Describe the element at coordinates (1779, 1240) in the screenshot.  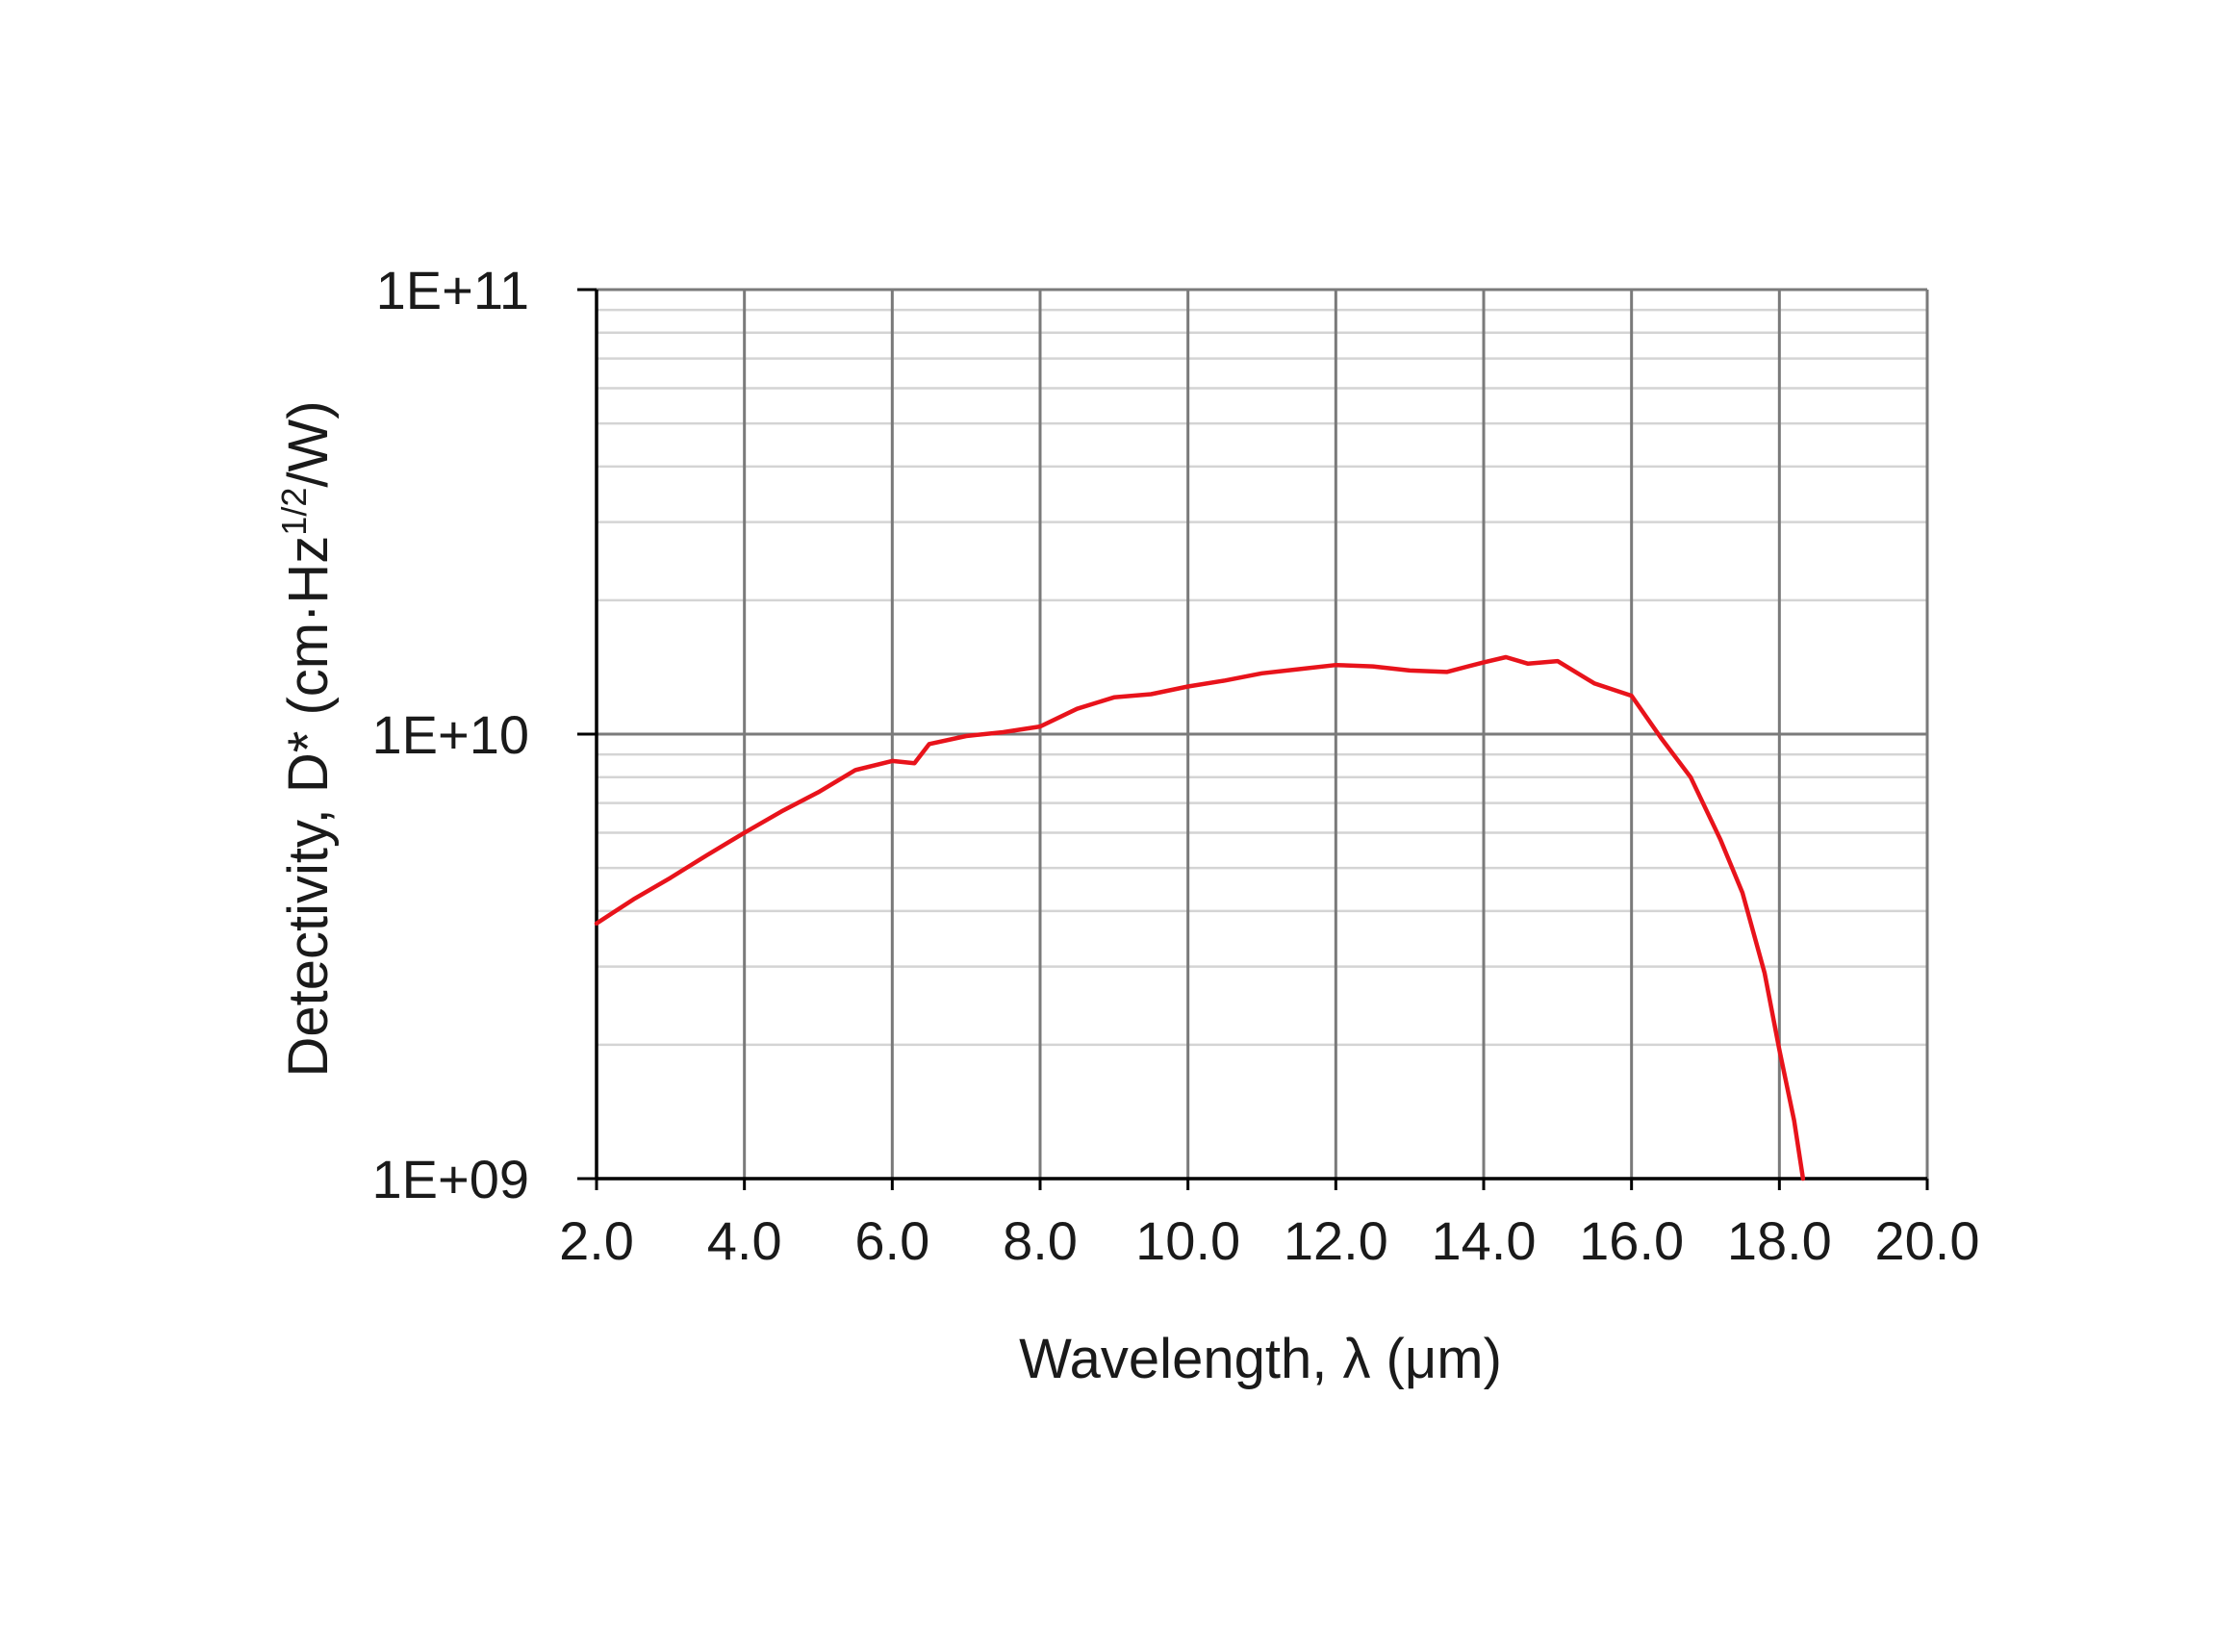
I see `x-tick-label: 18.0` at that location.